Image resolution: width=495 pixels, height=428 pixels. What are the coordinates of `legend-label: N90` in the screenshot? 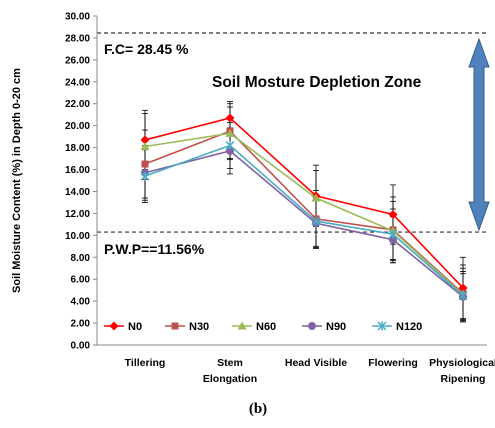 It's located at (336, 327).